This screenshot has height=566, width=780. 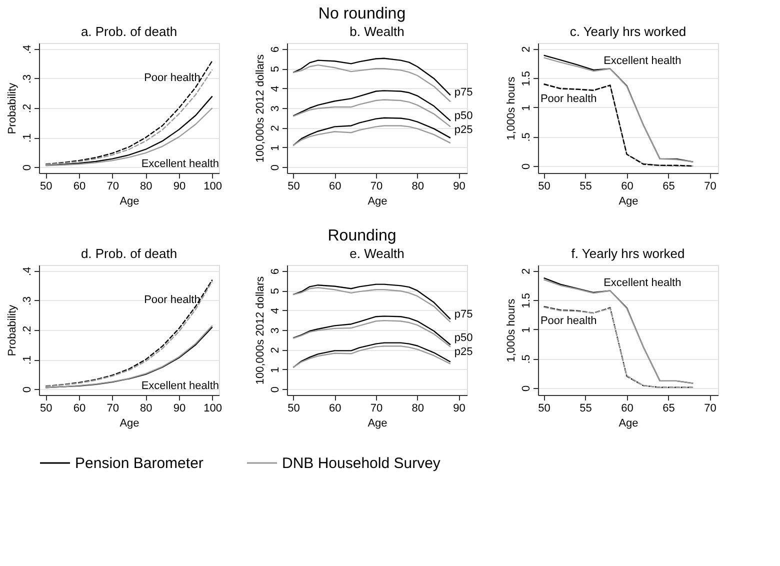 I want to click on chart-title: c. Yearly hrs worked, so click(x=628, y=31).